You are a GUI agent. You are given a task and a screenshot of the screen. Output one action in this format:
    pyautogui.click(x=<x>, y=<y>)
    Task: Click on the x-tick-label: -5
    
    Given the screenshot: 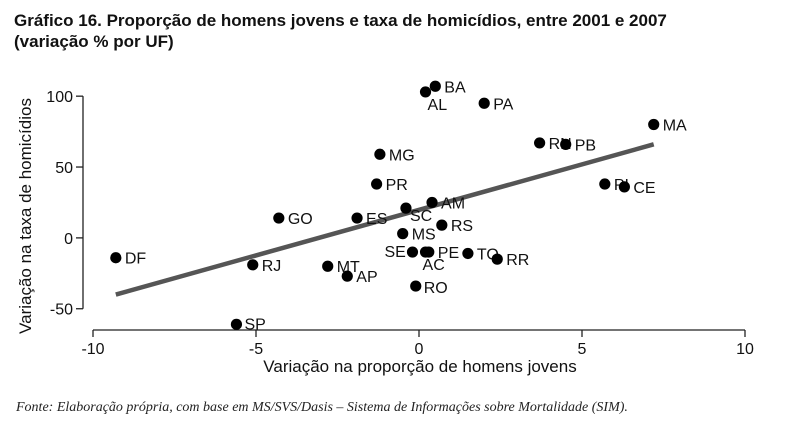 What is the action you would take?
    pyautogui.click(x=256, y=349)
    